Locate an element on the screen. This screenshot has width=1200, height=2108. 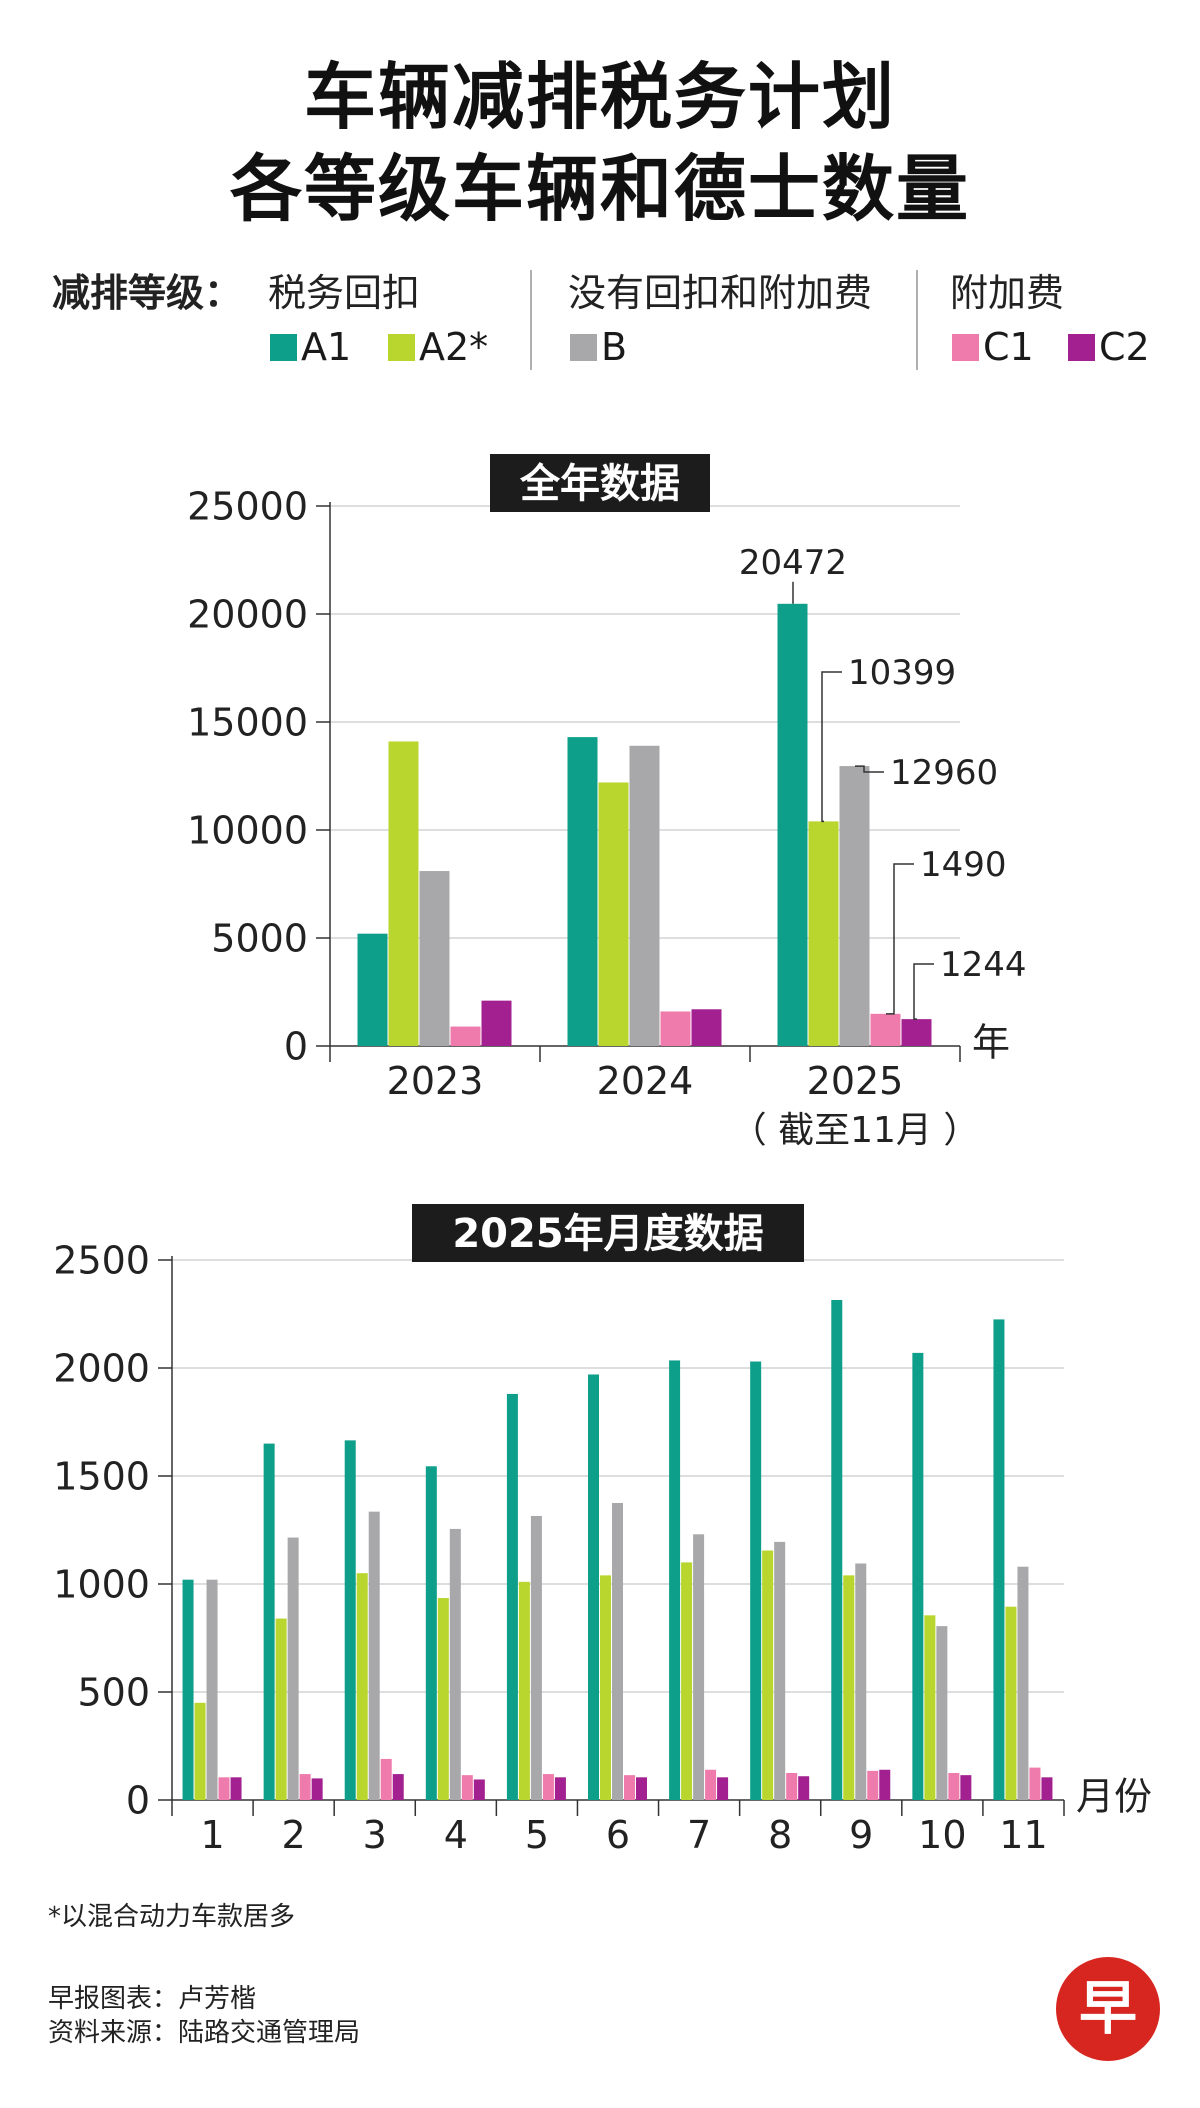
x-tick-label: 7 is located at coordinates (699, 1835).